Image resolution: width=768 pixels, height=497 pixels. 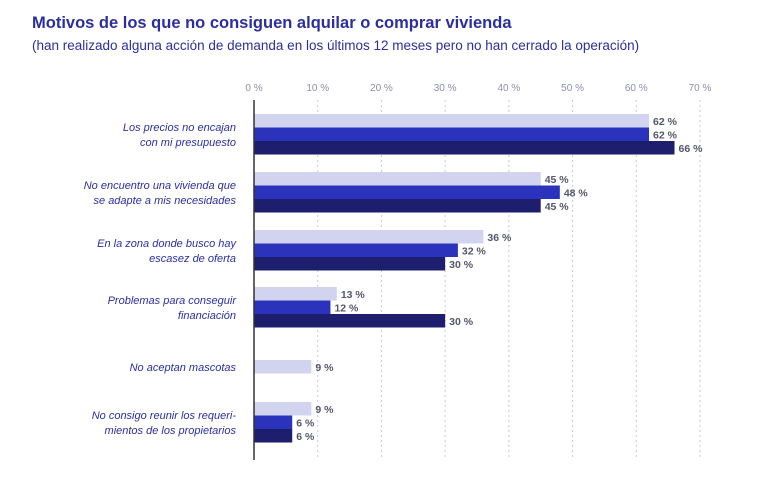 What do you see at coordinates (317, 88) in the screenshot?
I see `x-tick-label: 10 %` at bounding box center [317, 88].